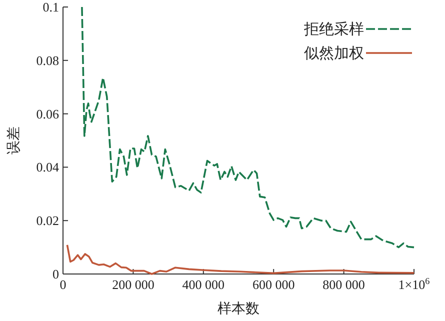 This screenshot has width=445, height=321. Describe the element at coordinates (55, 274) in the screenshot. I see `y-tick-label: 0` at that location.